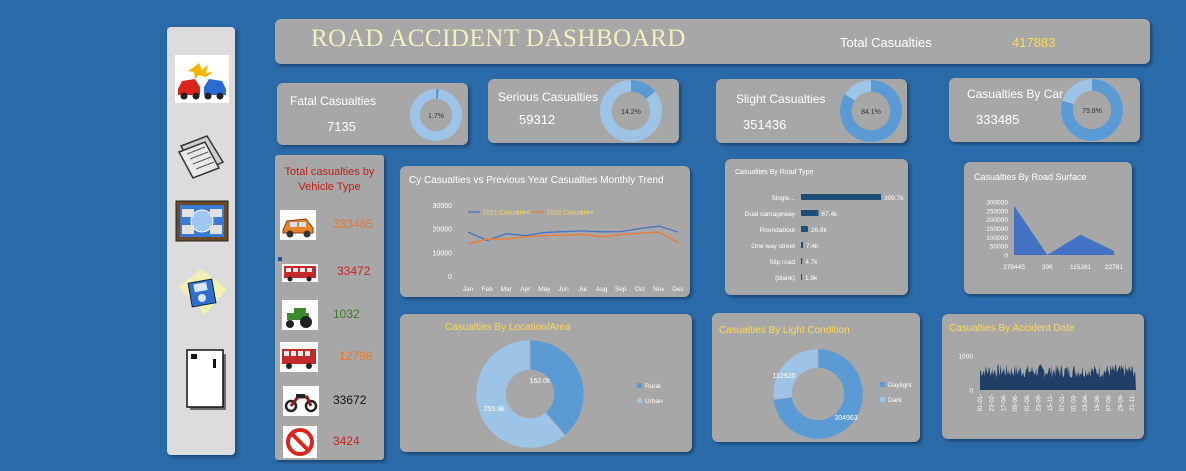 This screenshot has height=471, width=1186. I want to click on category-label: Roundabout, so click(778, 230).